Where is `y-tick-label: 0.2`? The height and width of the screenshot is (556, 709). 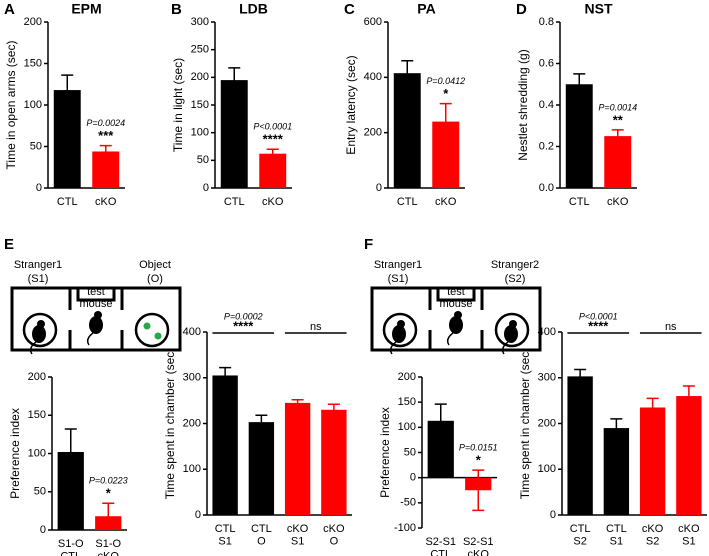
y-tick-label: 0.2 is located at coordinates (546, 146).